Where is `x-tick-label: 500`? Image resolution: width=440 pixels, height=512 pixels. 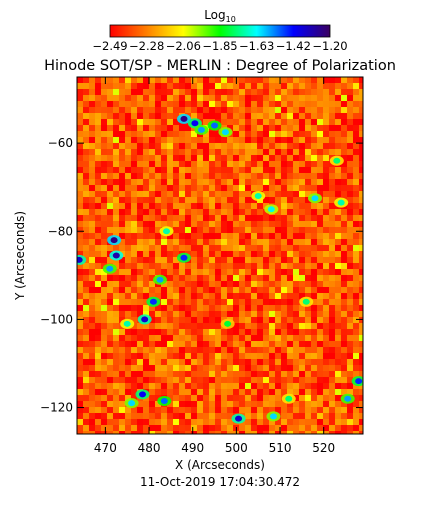 x-tick-label: 500 is located at coordinates (236, 448).